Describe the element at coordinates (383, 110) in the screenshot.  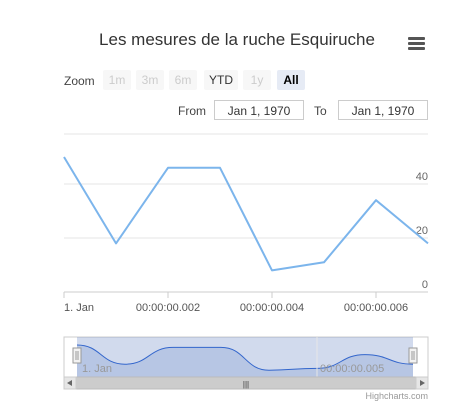
I see `to-date-input: Jan 1, 1970` at that location.